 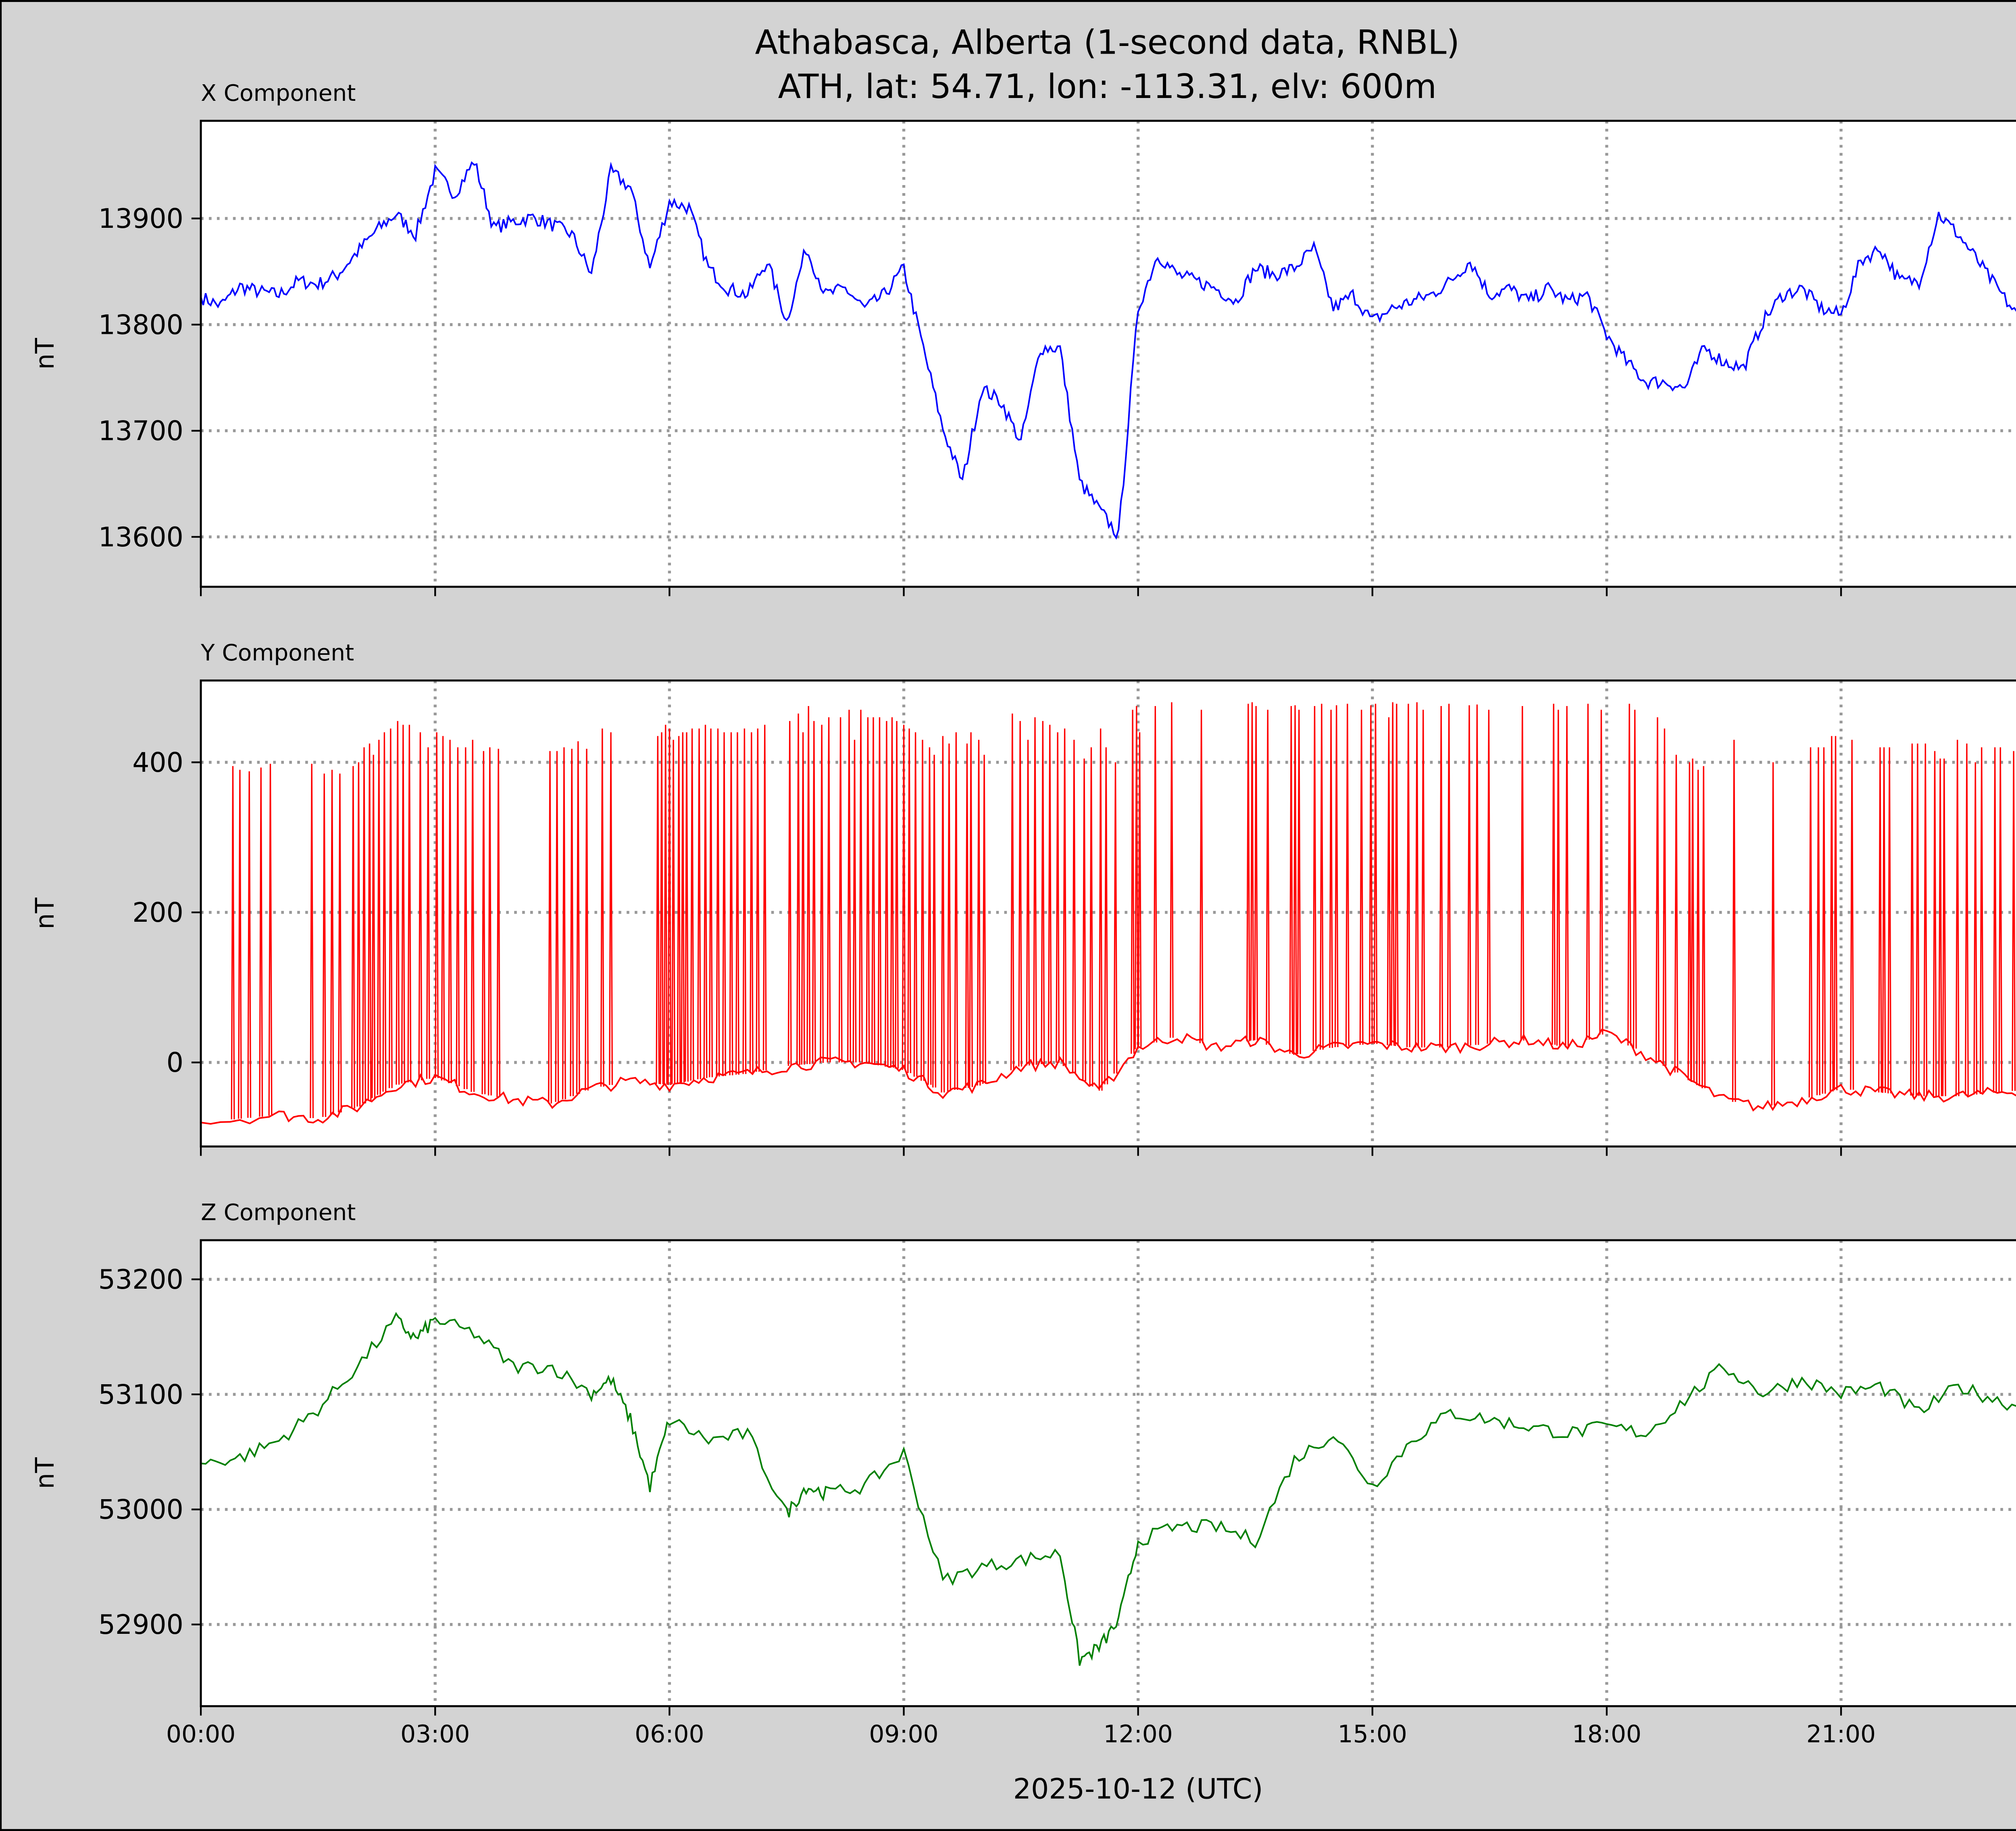 What do you see at coordinates (278, 93) in the screenshot?
I see `panel-title: X Component` at bounding box center [278, 93].